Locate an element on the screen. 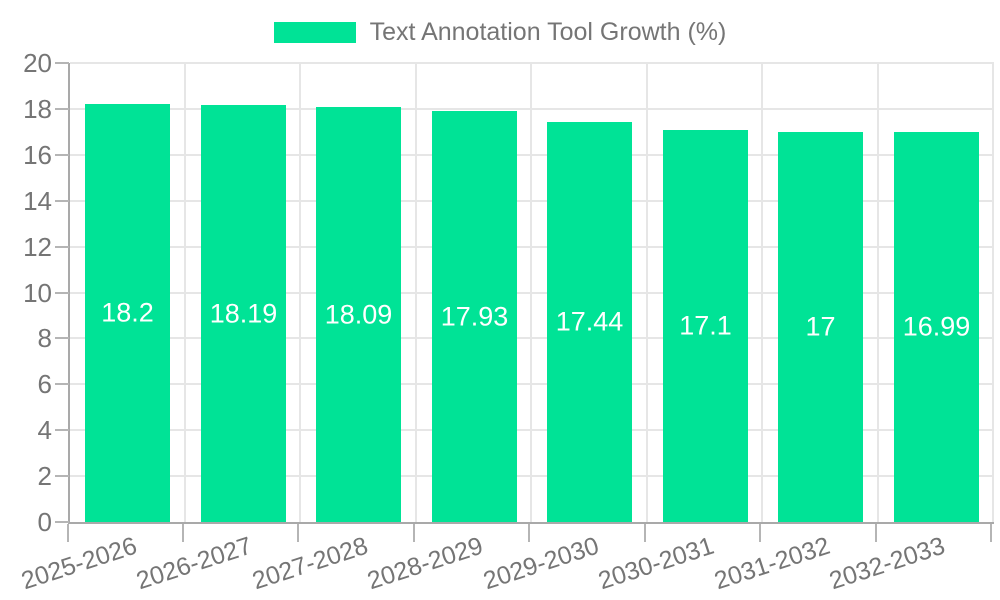  y-axis-tick-label: 20 is located at coordinates (37, 63).